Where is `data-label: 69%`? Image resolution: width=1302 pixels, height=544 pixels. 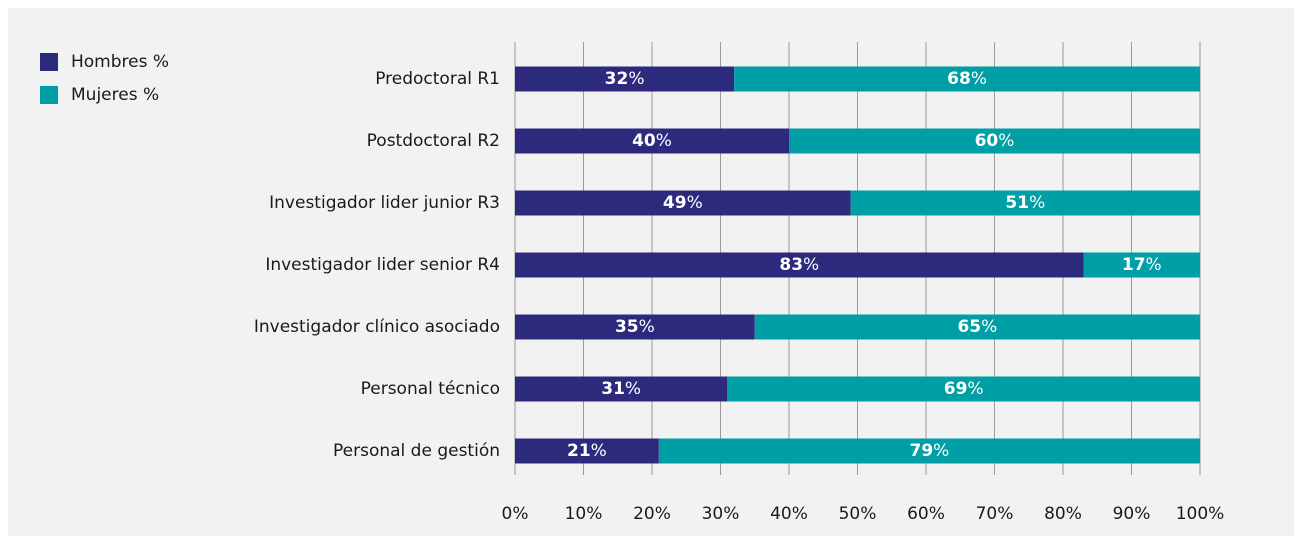
data-label: 69% is located at coordinates (964, 389).